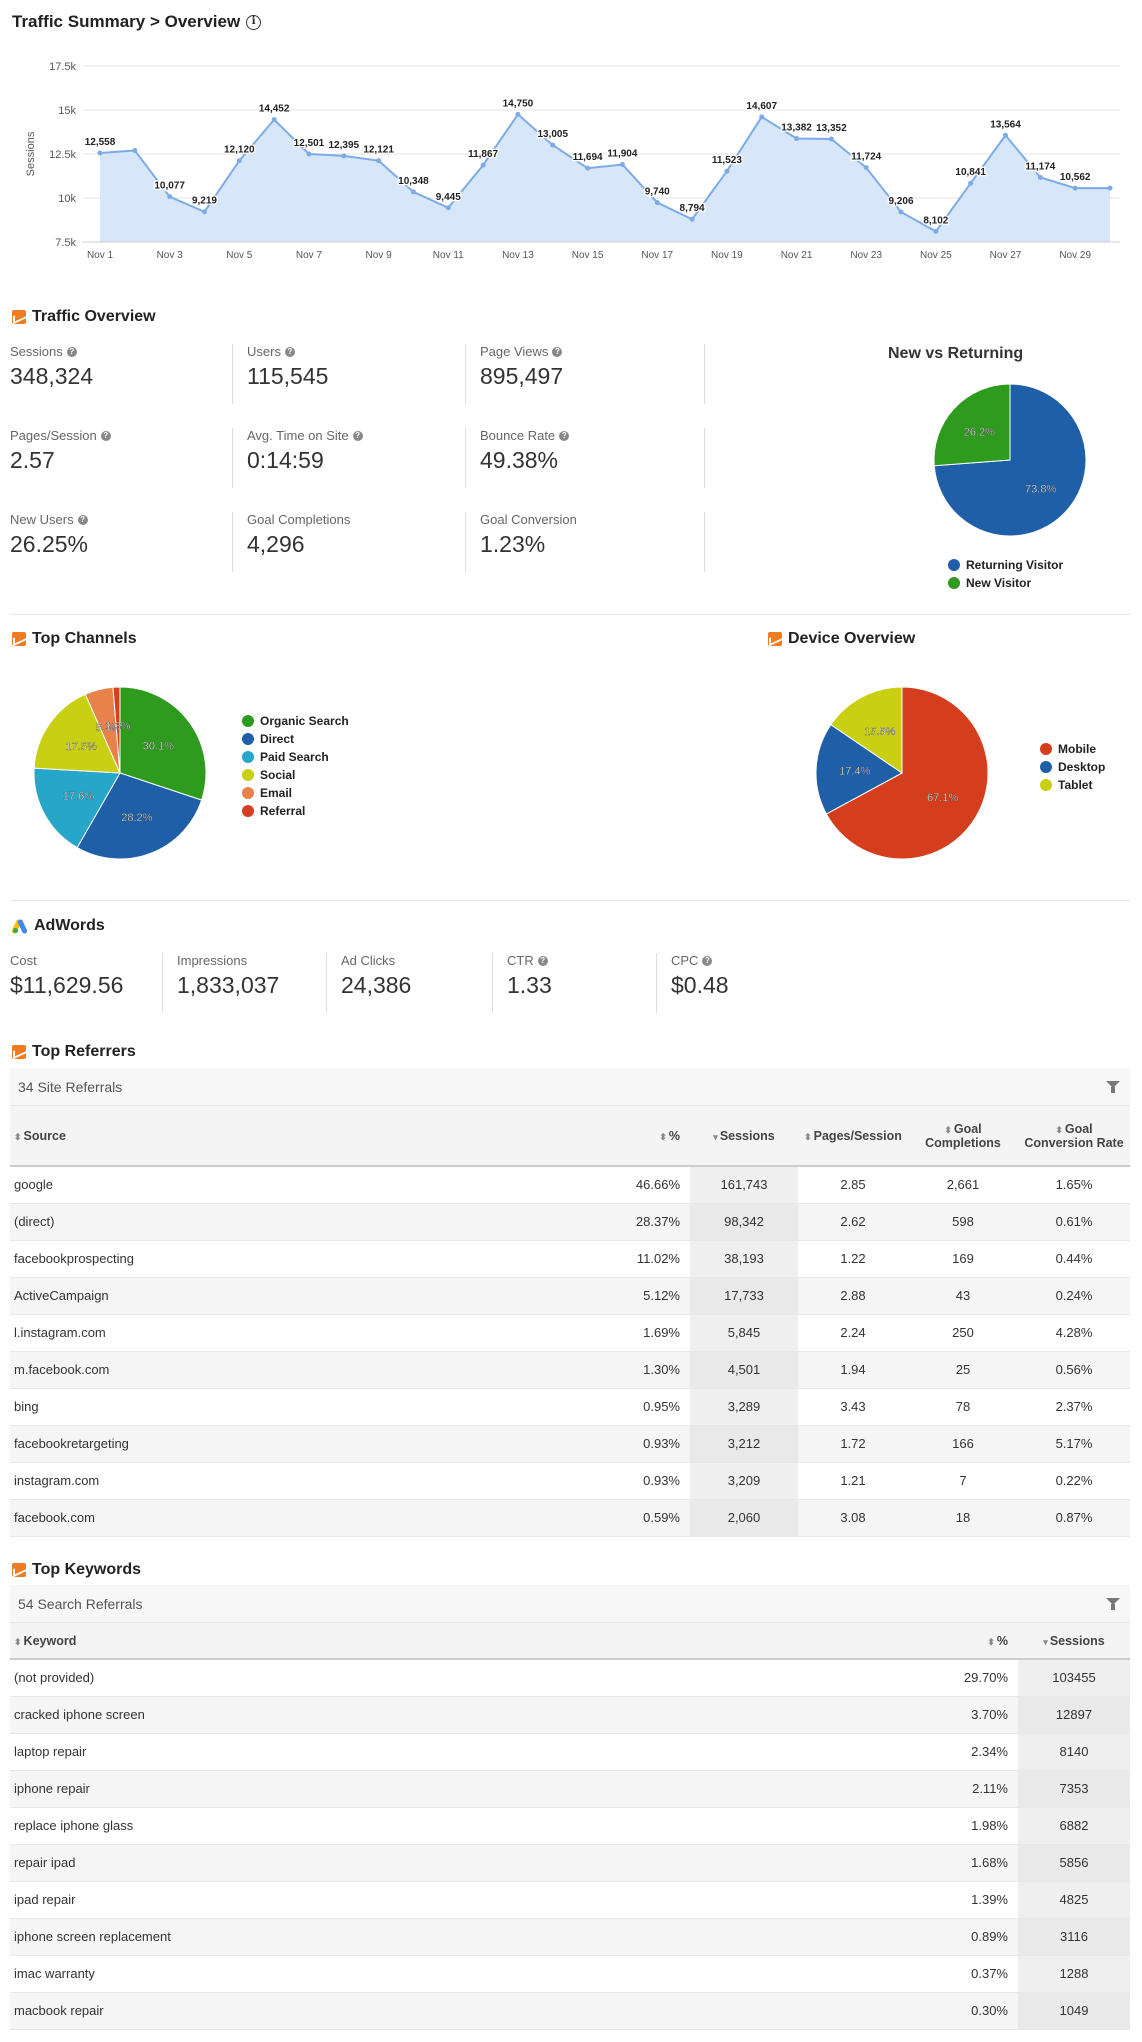 The image size is (1142, 2042). What do you see at coordinates (570, 1407) in the screenshot?
I see `table-row: bing 0.95% 3,289 3.43 78 2.37%` at bounding box center [570, 1407].